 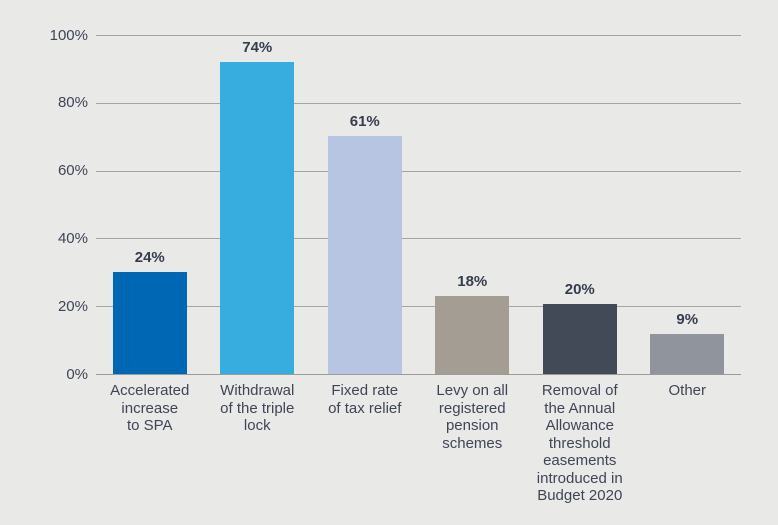 What do you see at coordinates (364, 121) in the screenshot?
I see `bar-value-label: 61%` at bounding box center [364, 121].